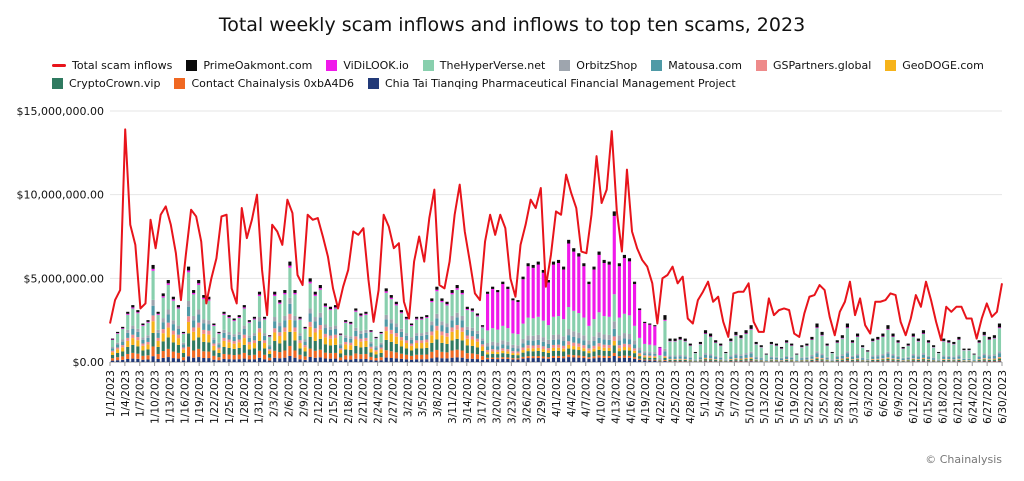  Describe the element at coordinates (170, 397) in the screenshot. I see `x-tick-label: 1/13/2023` at that location.